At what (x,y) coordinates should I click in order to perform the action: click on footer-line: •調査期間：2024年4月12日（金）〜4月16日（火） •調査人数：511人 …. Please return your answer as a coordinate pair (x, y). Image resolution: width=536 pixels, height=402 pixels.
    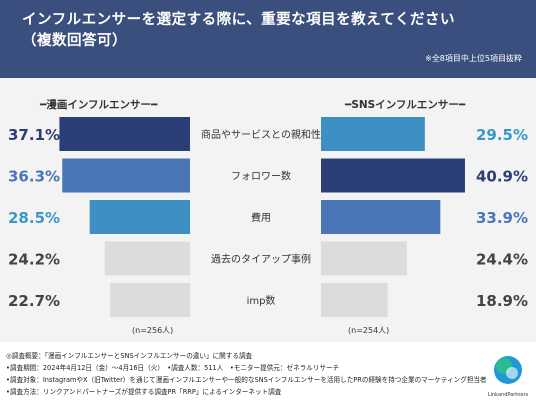
    Looking at the image, I should click on (173, 368).